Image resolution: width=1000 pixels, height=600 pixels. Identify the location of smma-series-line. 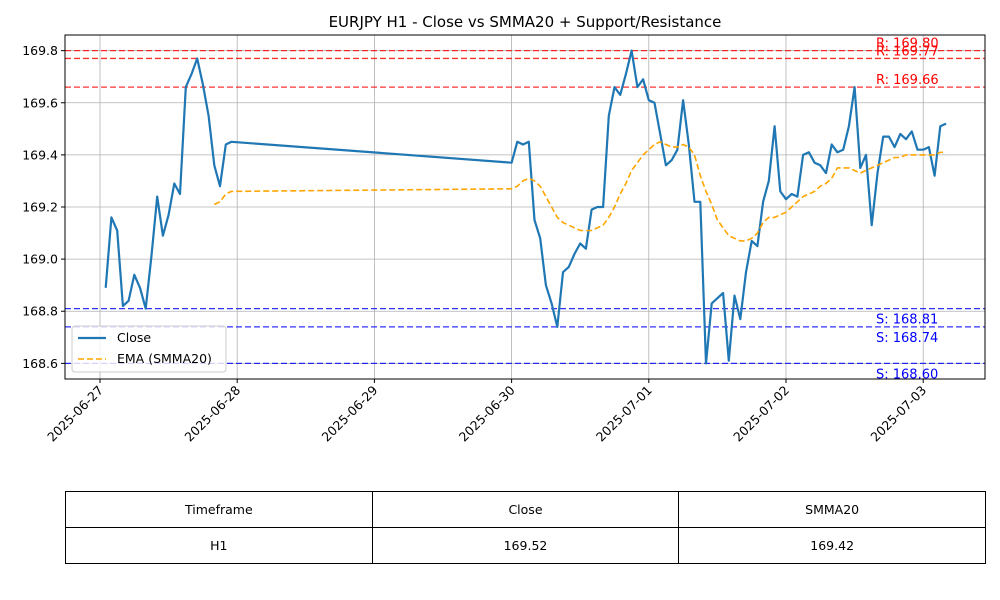
(580, 191).